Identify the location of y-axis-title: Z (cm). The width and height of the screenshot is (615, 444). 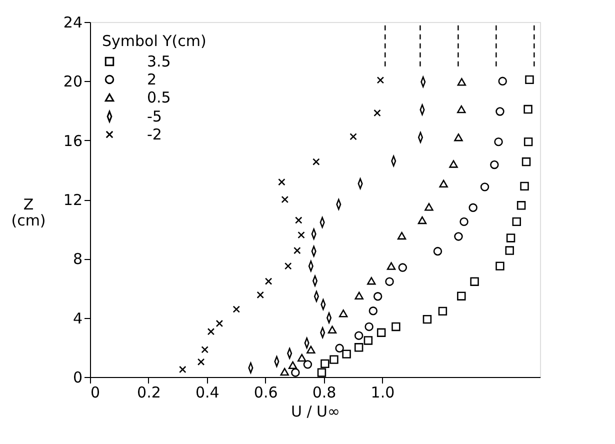
(28, 213).